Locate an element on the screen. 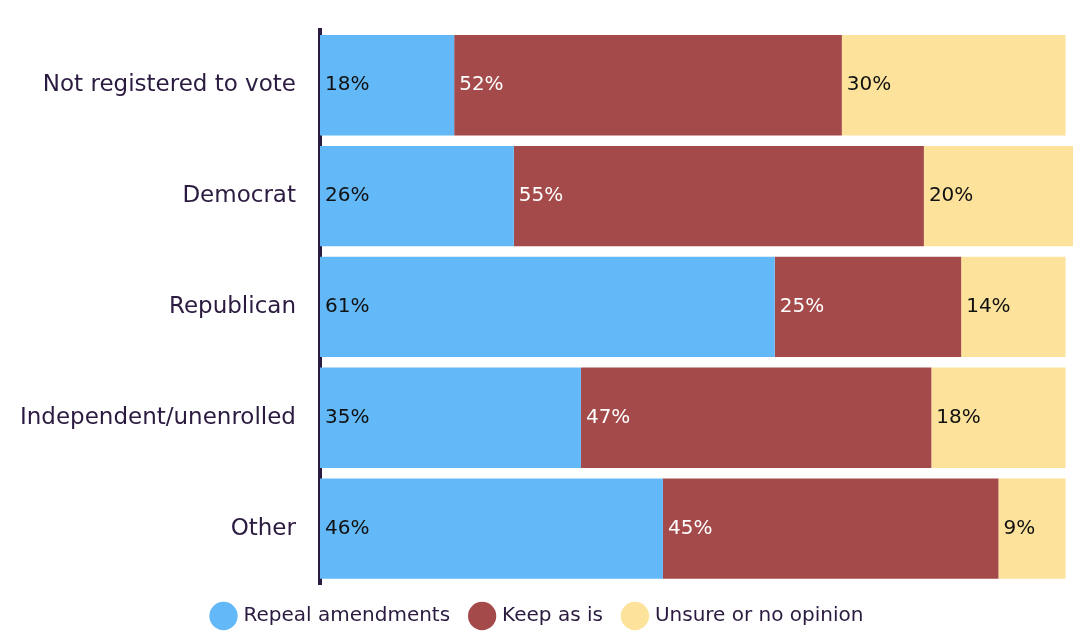  data-label: 46% is located at coordinates (347, 526).